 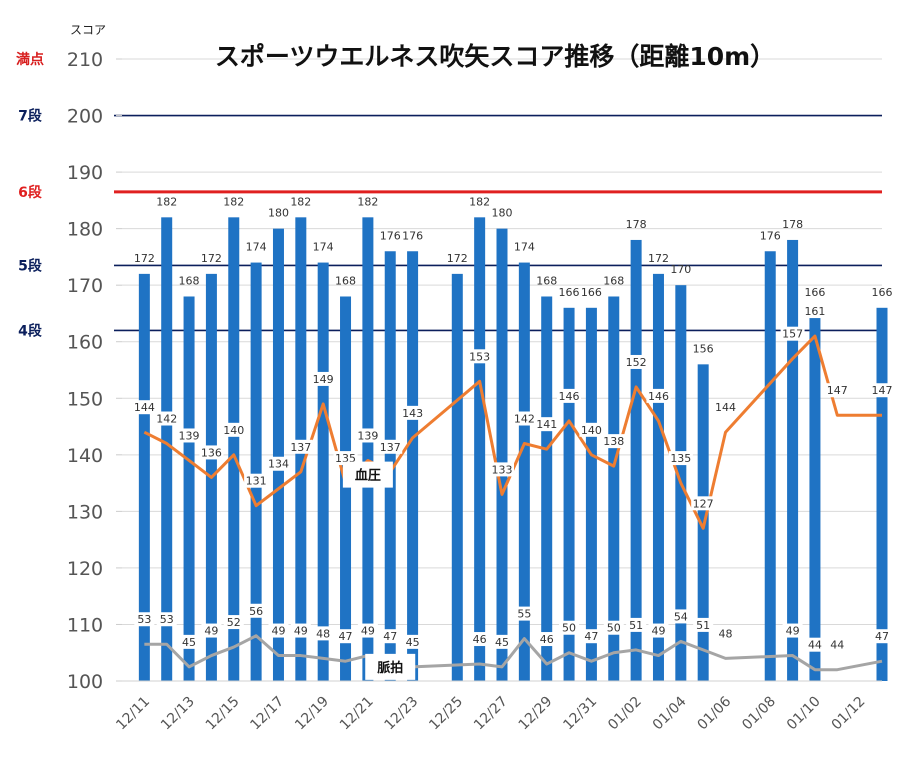 What do you see at coordinates (85, 456) in the screenshot?
I see `y-tick-label: 140` at bounding box center [85, 456].